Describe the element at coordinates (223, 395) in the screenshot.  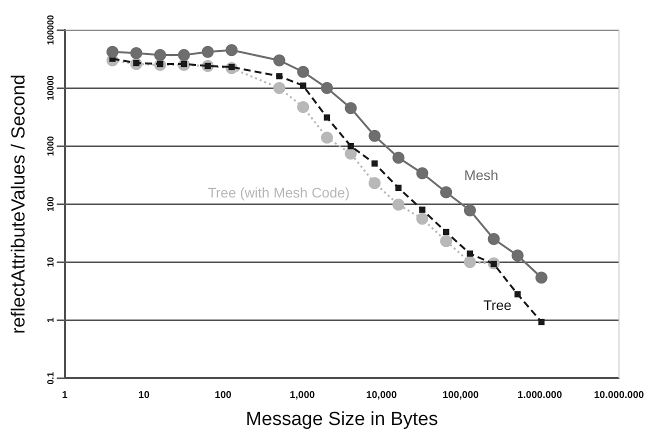
I see `x-tick-label: 100` at that location.